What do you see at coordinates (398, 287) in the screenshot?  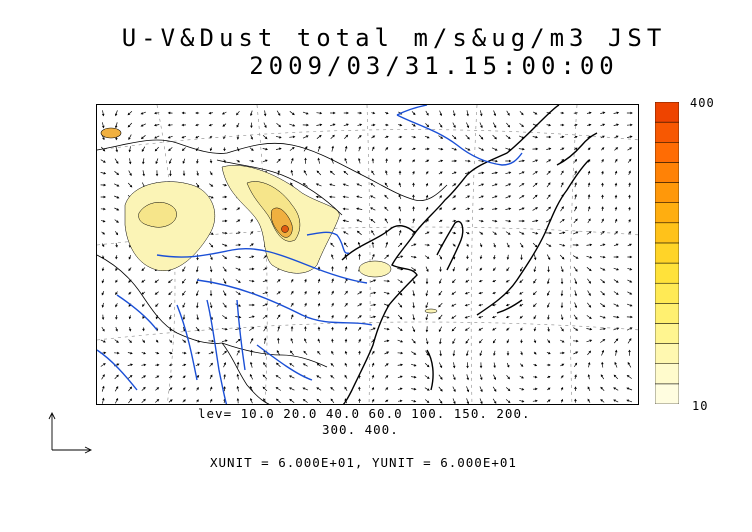 I see `dust-plume-east` at bounding box center [398, 287].